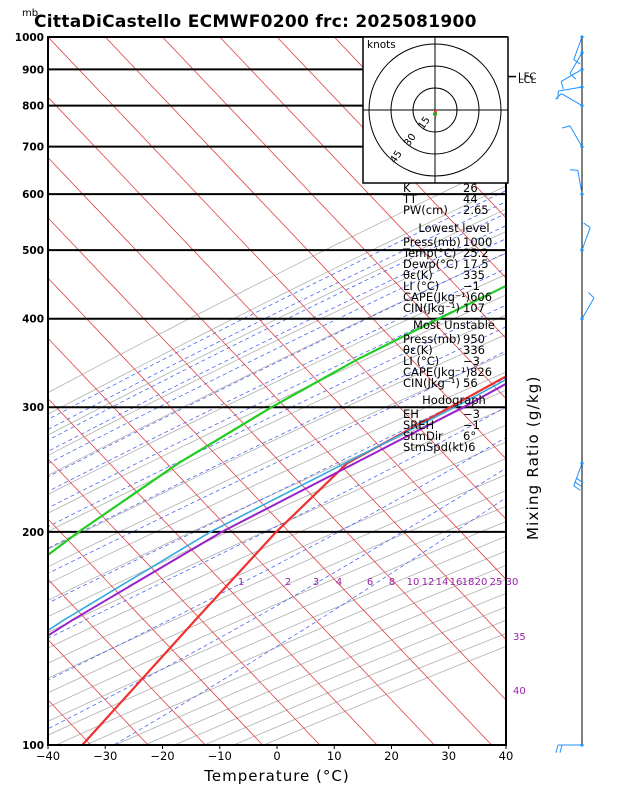 This screenshot has height=800, width=618. What do you see at coordinates (33, 107) in the screenshot?
I see `y-tick-label: 800` at bounding box center [33, 107].